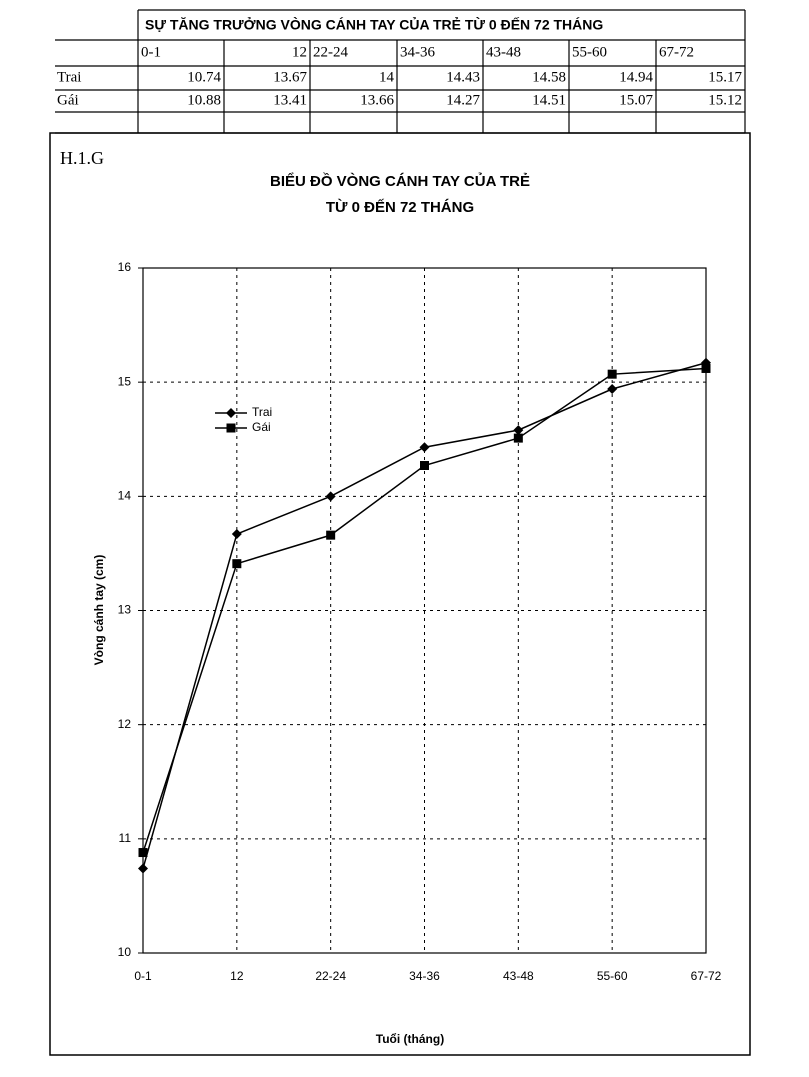  Describe the element at coordinates (417, 52) in the screenshot. I see `table-header: 34-36` at that location.